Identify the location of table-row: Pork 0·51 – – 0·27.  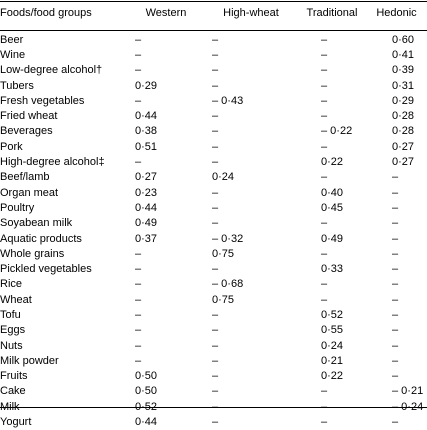
(213, 146).